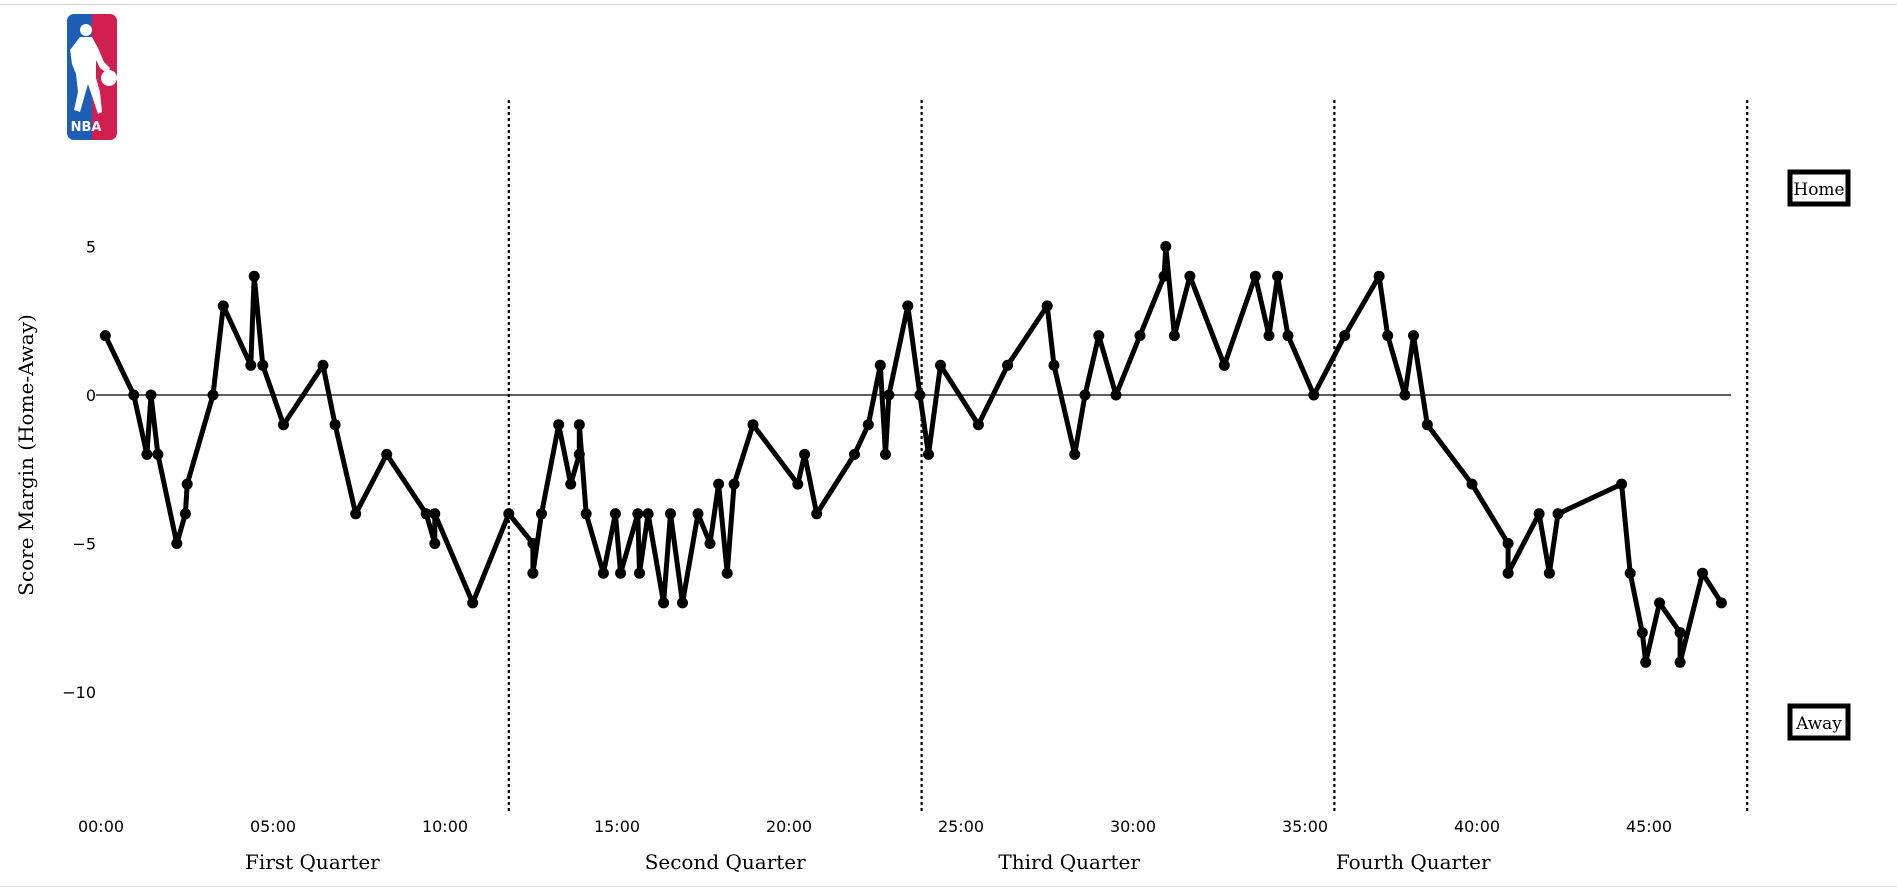 The image size is (1897, 889). I want to click on quarter-label: Second Quarter, so click(725, 862).